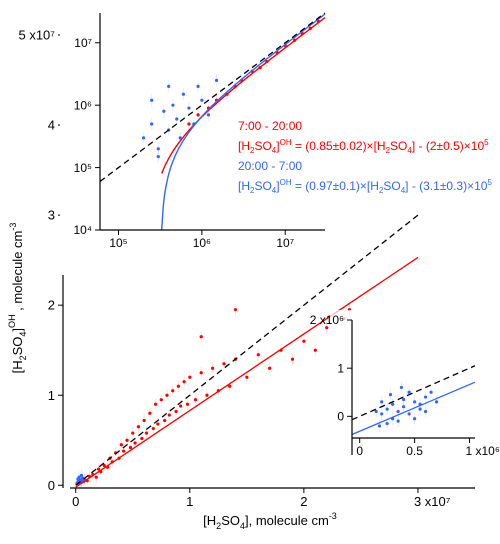 The image size is (500, 544). What do you see at coordinates (270, 166) in the screenshot?
I see `legend-night-label: 20:00 - 7:00` at bounding box center [270, 166].